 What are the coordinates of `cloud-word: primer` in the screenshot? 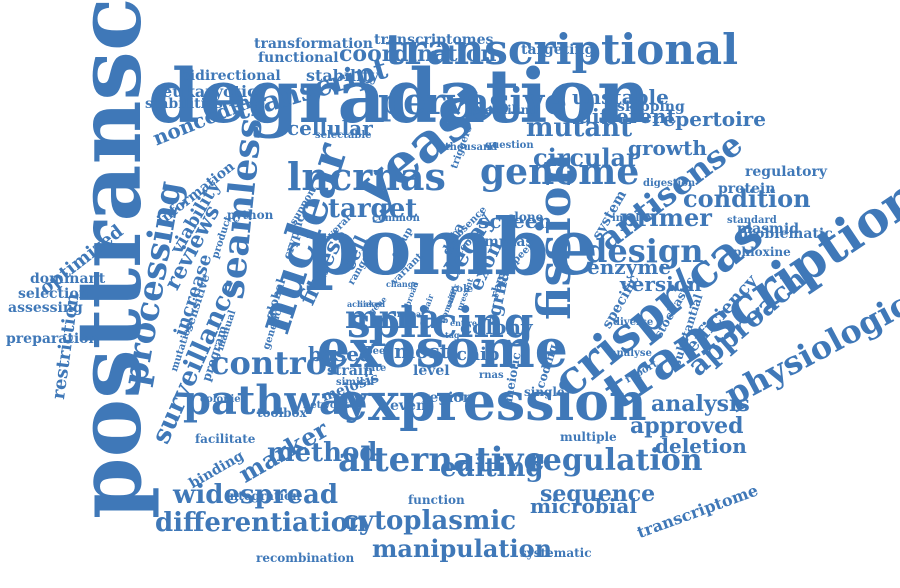 It's located at (666, 218).